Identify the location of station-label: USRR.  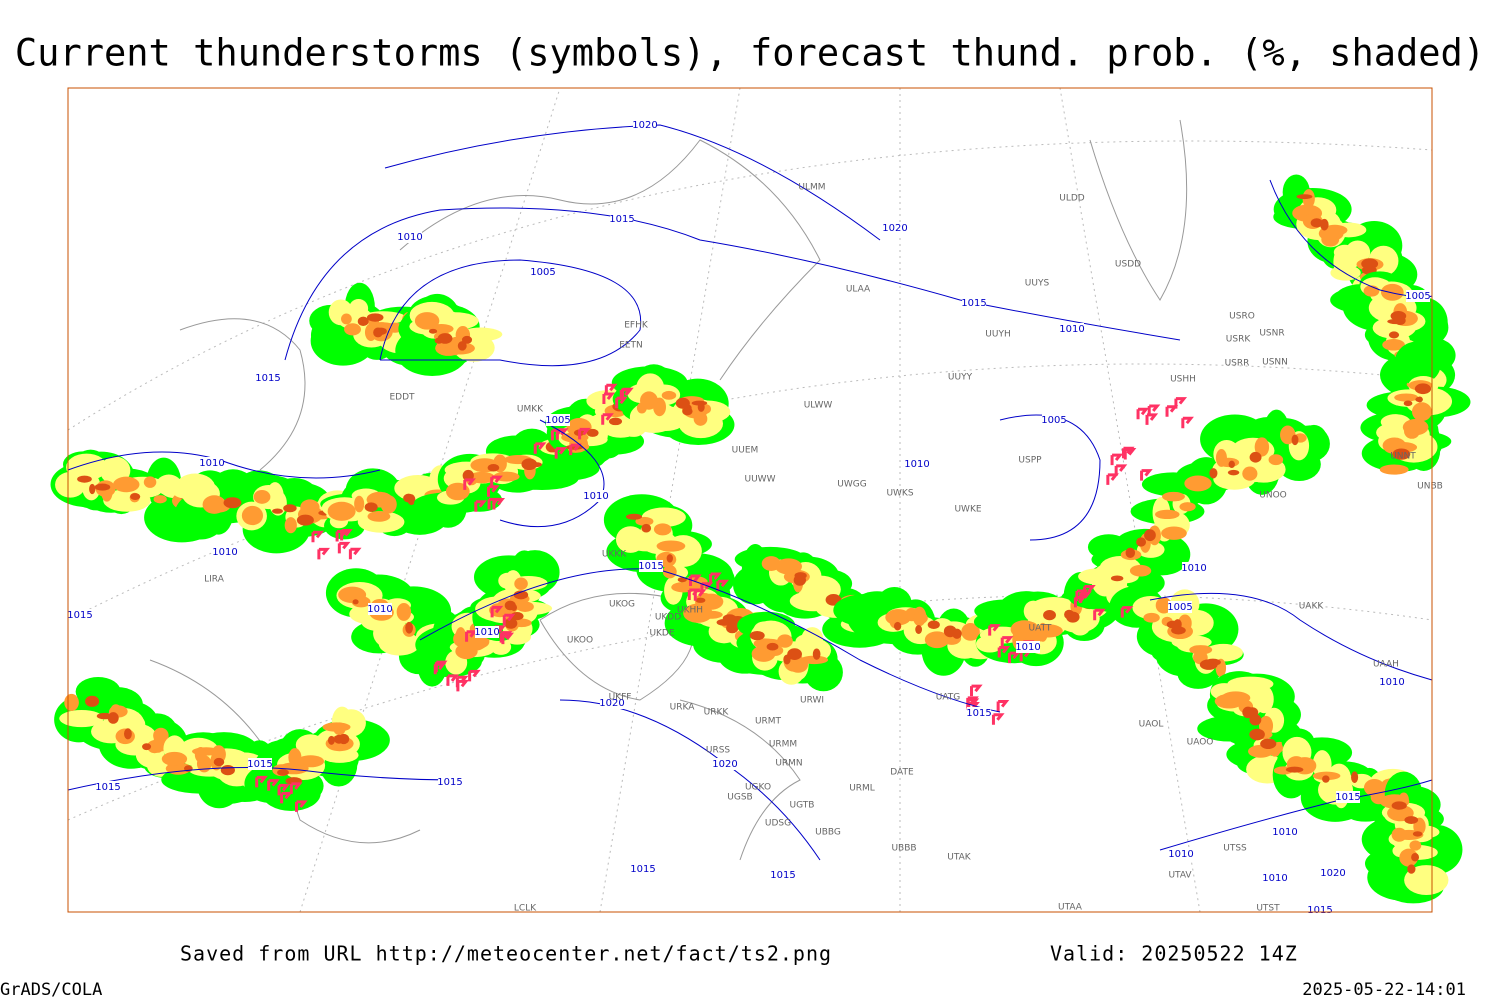
(1237, 364).